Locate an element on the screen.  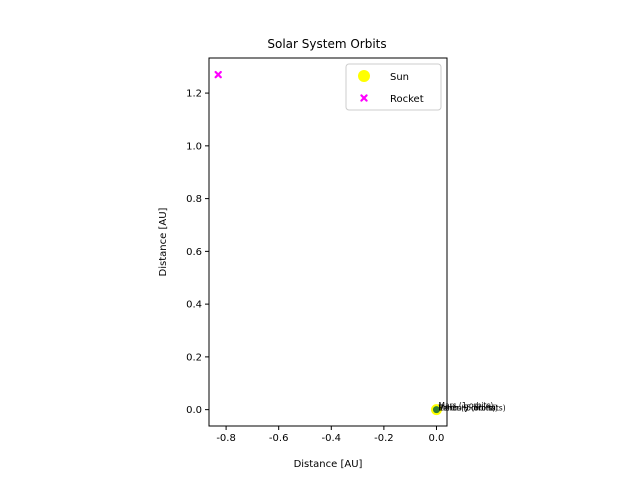
y-tick-label: 0.2 is located at coordinates (194, 357).